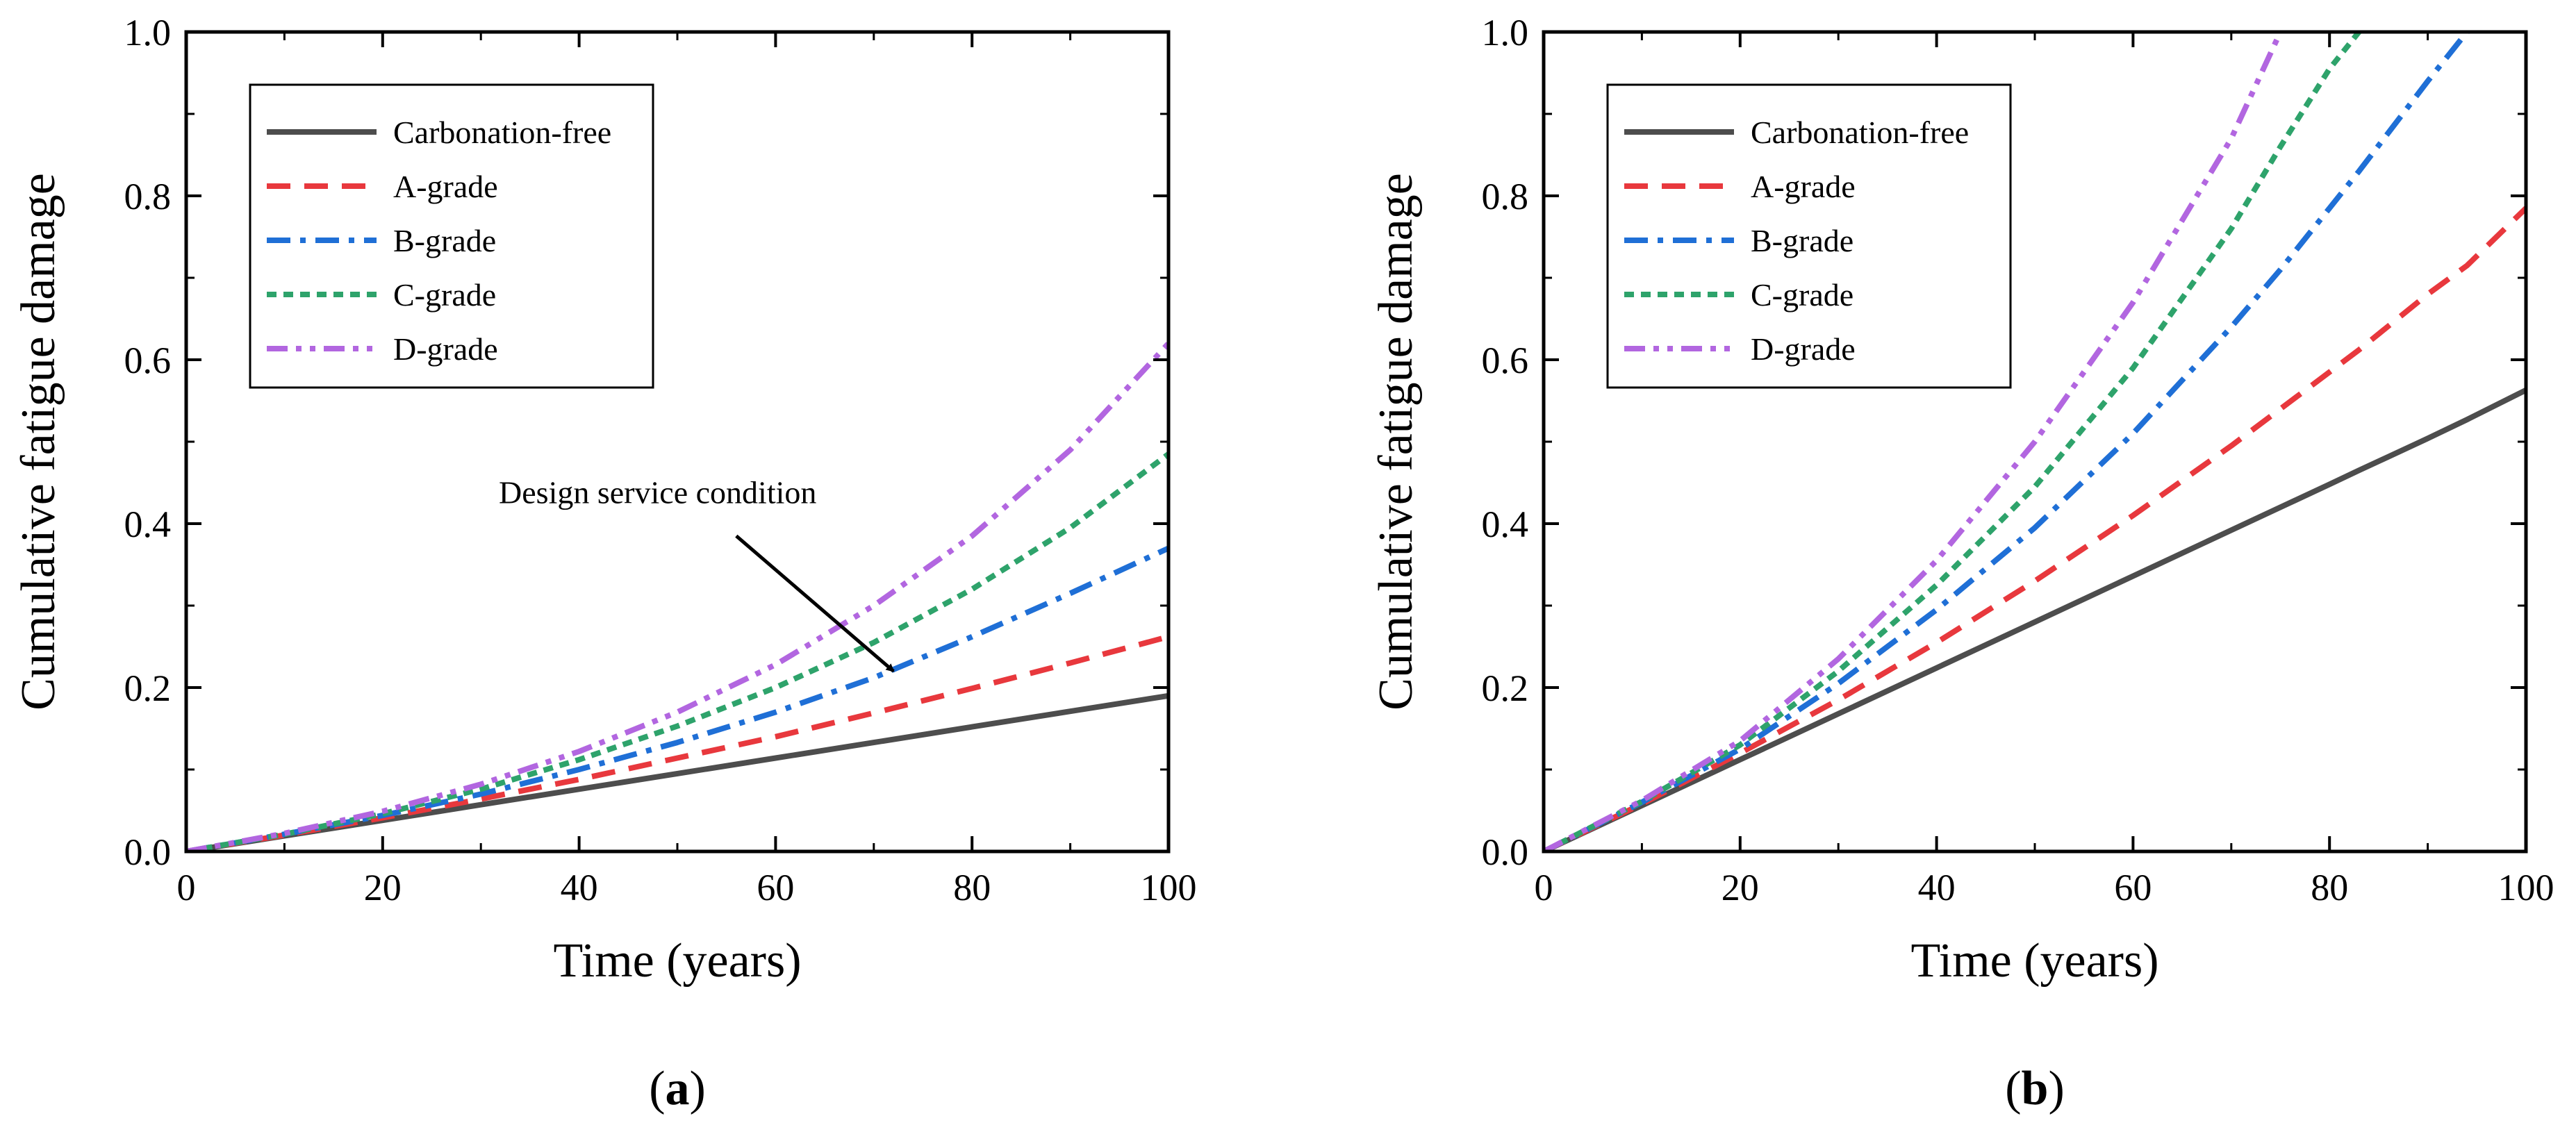 The width and height of the screenshot is (2576, 1123). I want to click on annotation-arrow, so click(815, 603).